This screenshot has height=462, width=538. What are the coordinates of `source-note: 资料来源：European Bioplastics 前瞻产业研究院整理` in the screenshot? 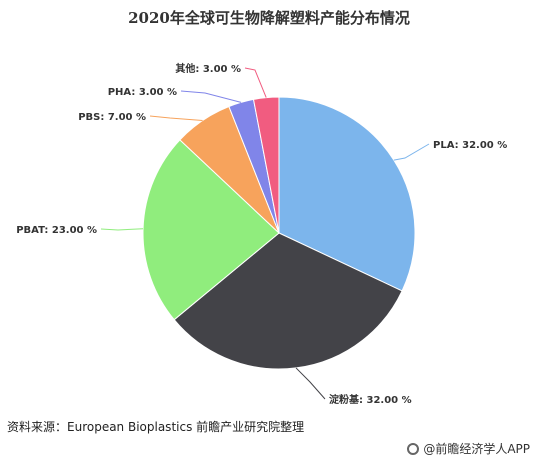 It's located at (156, 427).